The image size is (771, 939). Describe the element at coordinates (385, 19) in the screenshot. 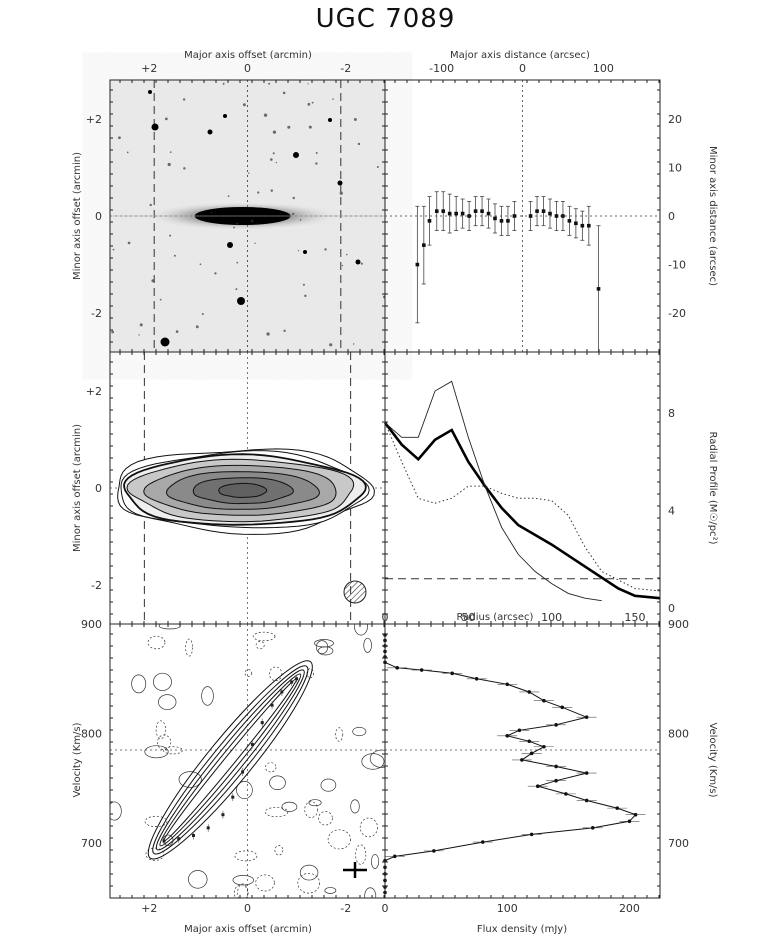

I see `figure-title: UGC 7089` at that location.